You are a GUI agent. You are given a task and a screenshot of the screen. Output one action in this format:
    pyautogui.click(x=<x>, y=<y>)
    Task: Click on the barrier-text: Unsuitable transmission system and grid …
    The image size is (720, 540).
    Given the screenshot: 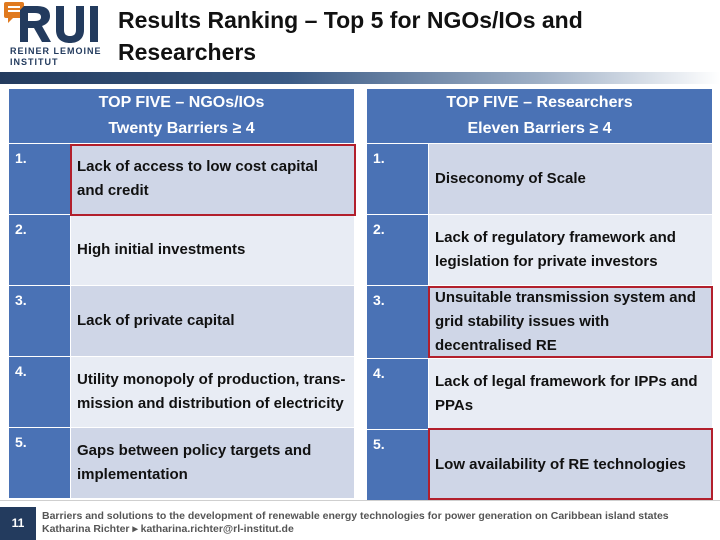 What is the action you would take?
    pyautogui.click(x=570, y=322)
    